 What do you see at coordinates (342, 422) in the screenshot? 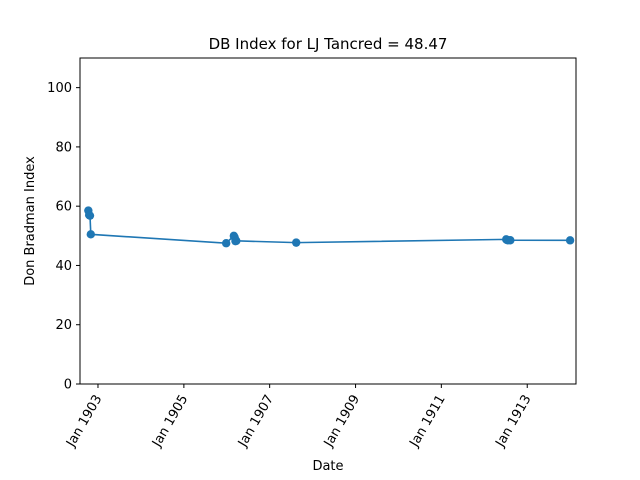
I see `x-tick-label: Jan 1909` at bounding box center [342, 422].